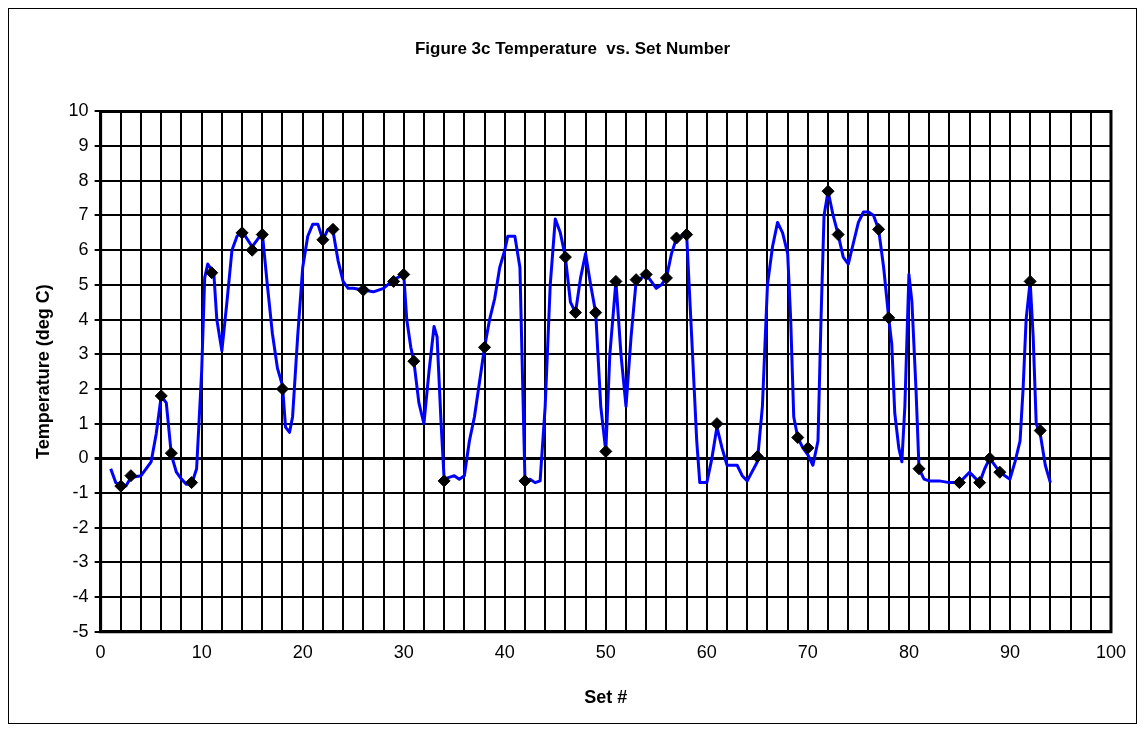 The image size is (1145, 732). I want to click on x-tick-label: 80, so click(908, 651).